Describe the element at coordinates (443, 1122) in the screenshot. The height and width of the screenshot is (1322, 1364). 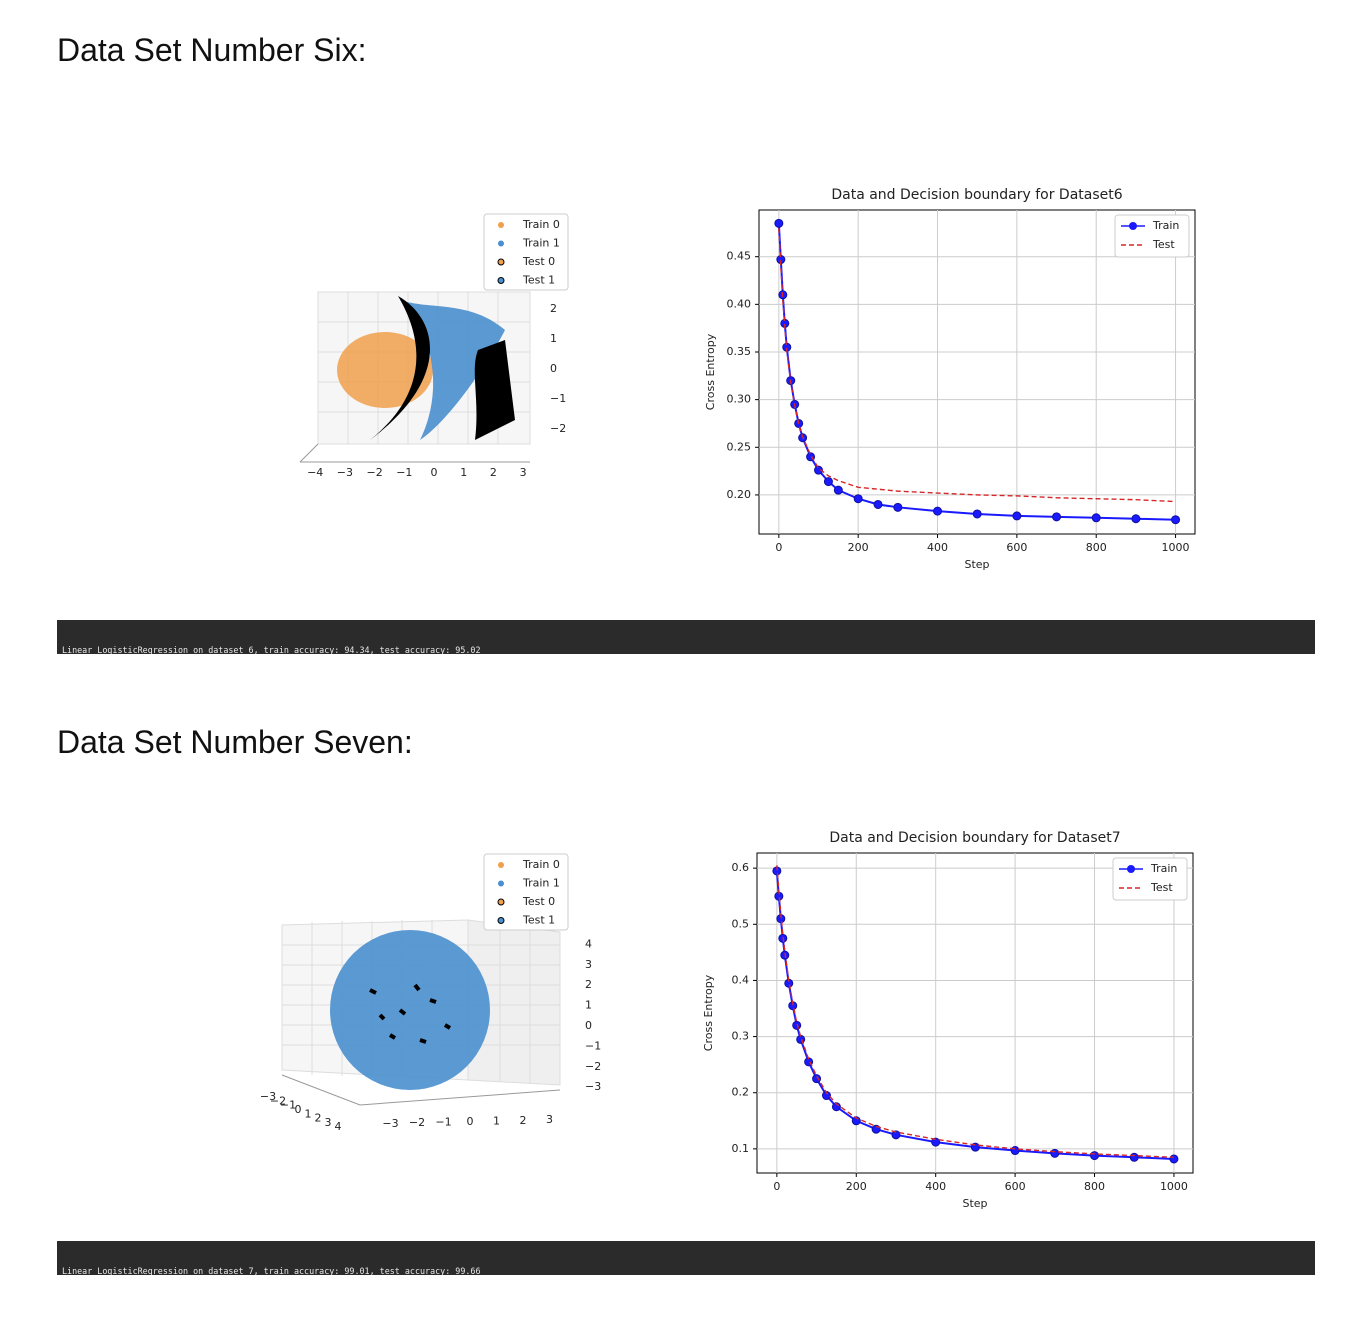
I see `x-tick-label: −1` at that location.